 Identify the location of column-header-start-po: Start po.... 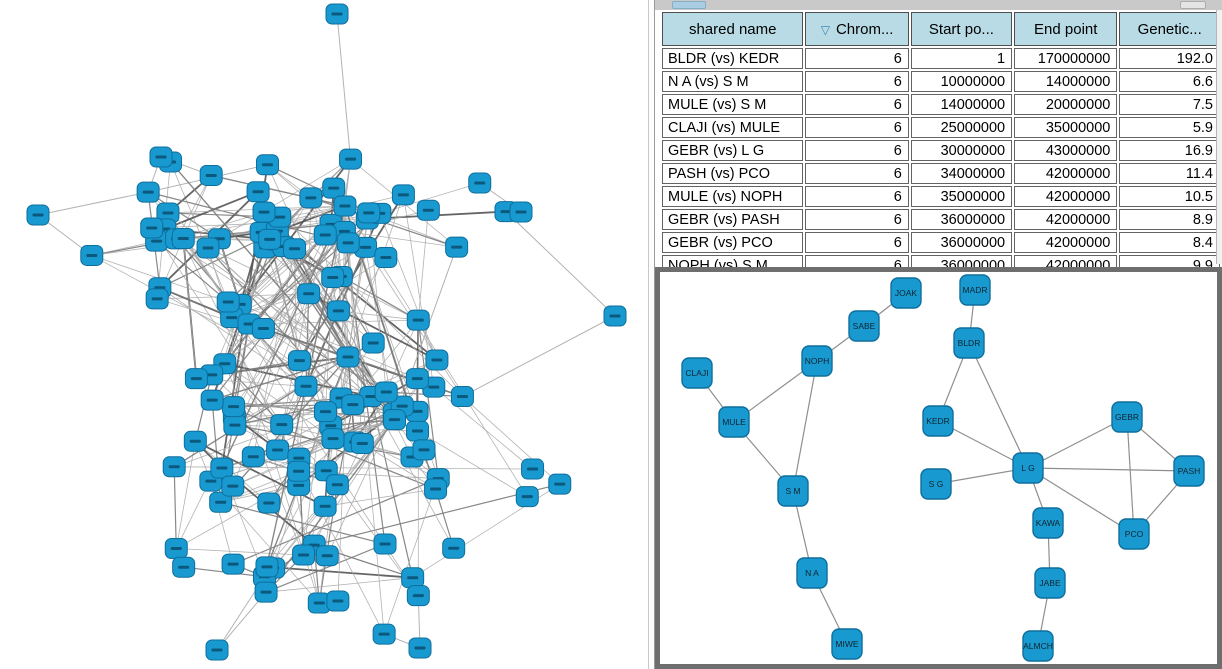
(961, 29).